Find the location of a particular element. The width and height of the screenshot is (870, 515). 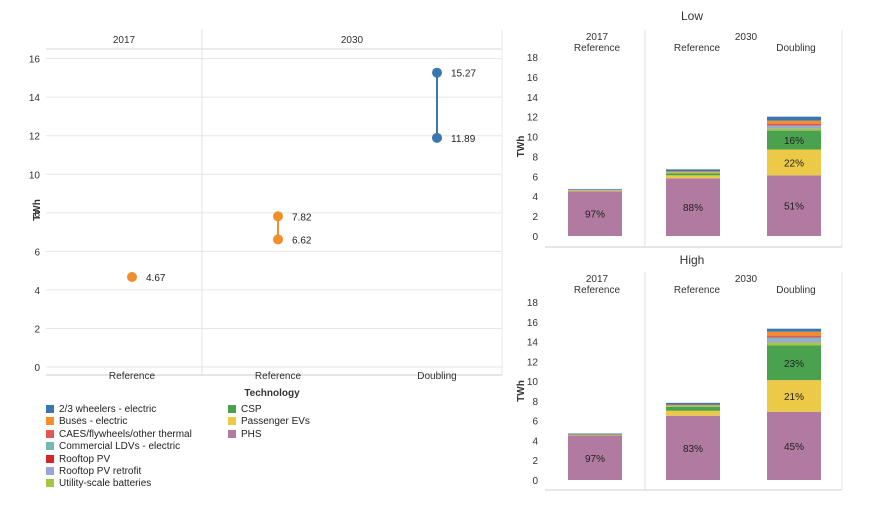

chart-title: High is located at coordinates (692, 260).